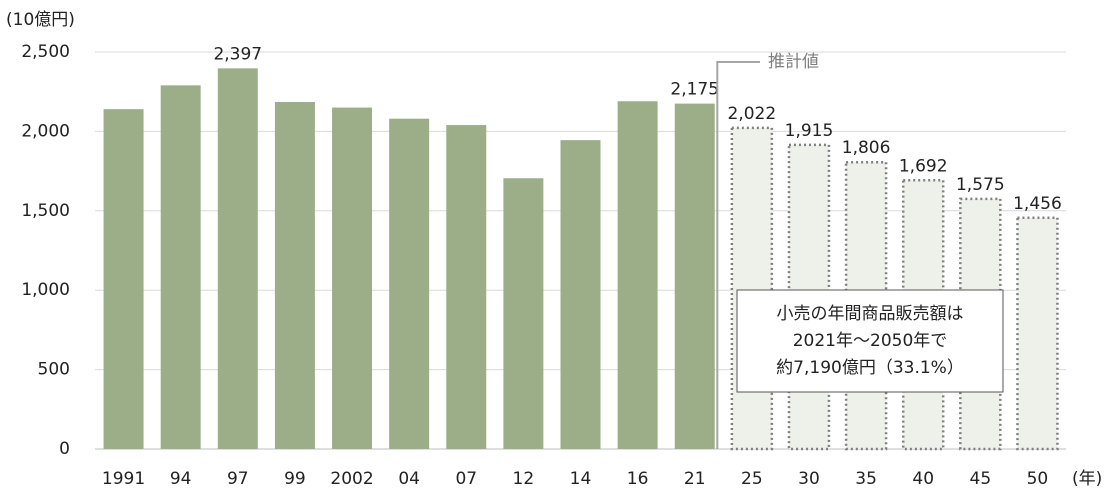  Describe the element at coordinates (295, 479) in the screenshot. I see `x-tick-label: 99` at that location.